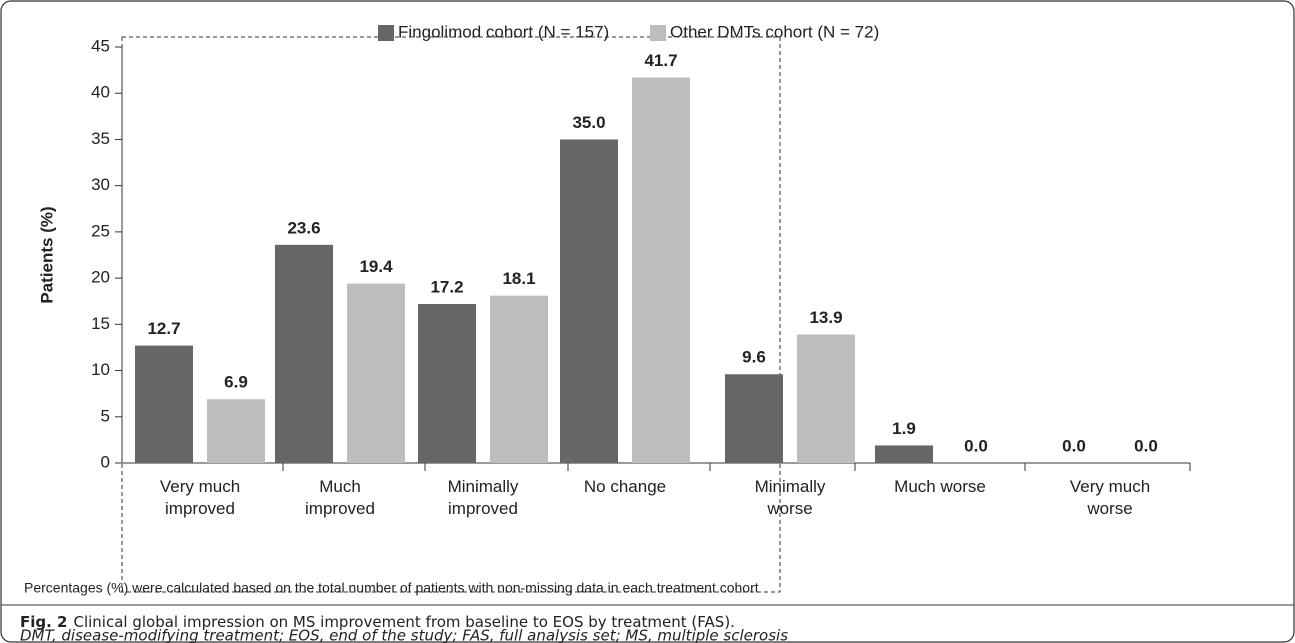 The height and width of the screenshot is (643, 1295). What do you see at coordinates (100, 184) in the screenshot?
I see `y-tick-label: 30` at bounding box center [100, 184].